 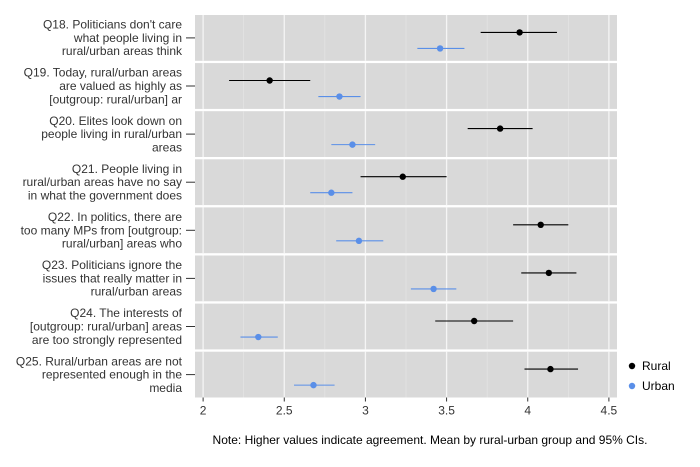 What do you see at coordinates (203, 411) in the screenshot?
I see `x-tick-label: 2` at bounding box center [203, 411].